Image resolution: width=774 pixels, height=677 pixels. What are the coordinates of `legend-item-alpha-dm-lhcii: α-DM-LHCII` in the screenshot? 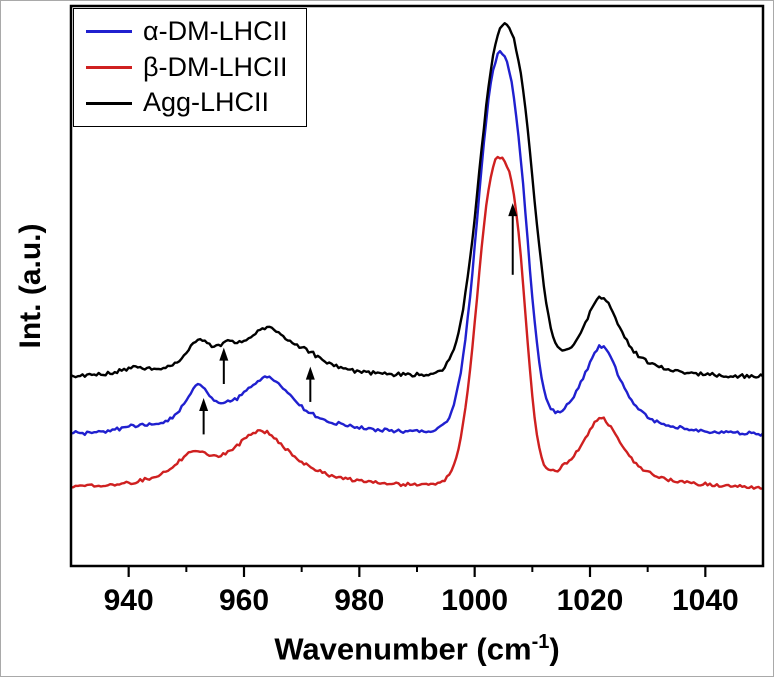 It's located at (187, 31).